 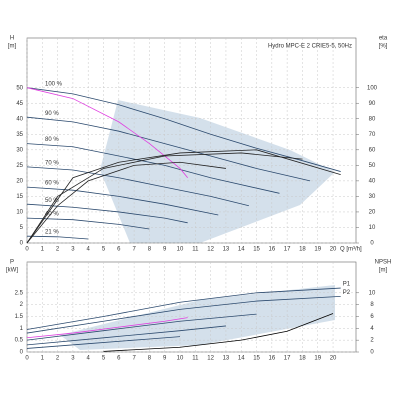 I want to click on y-tick-label: 2, so click(x=22, y=305).